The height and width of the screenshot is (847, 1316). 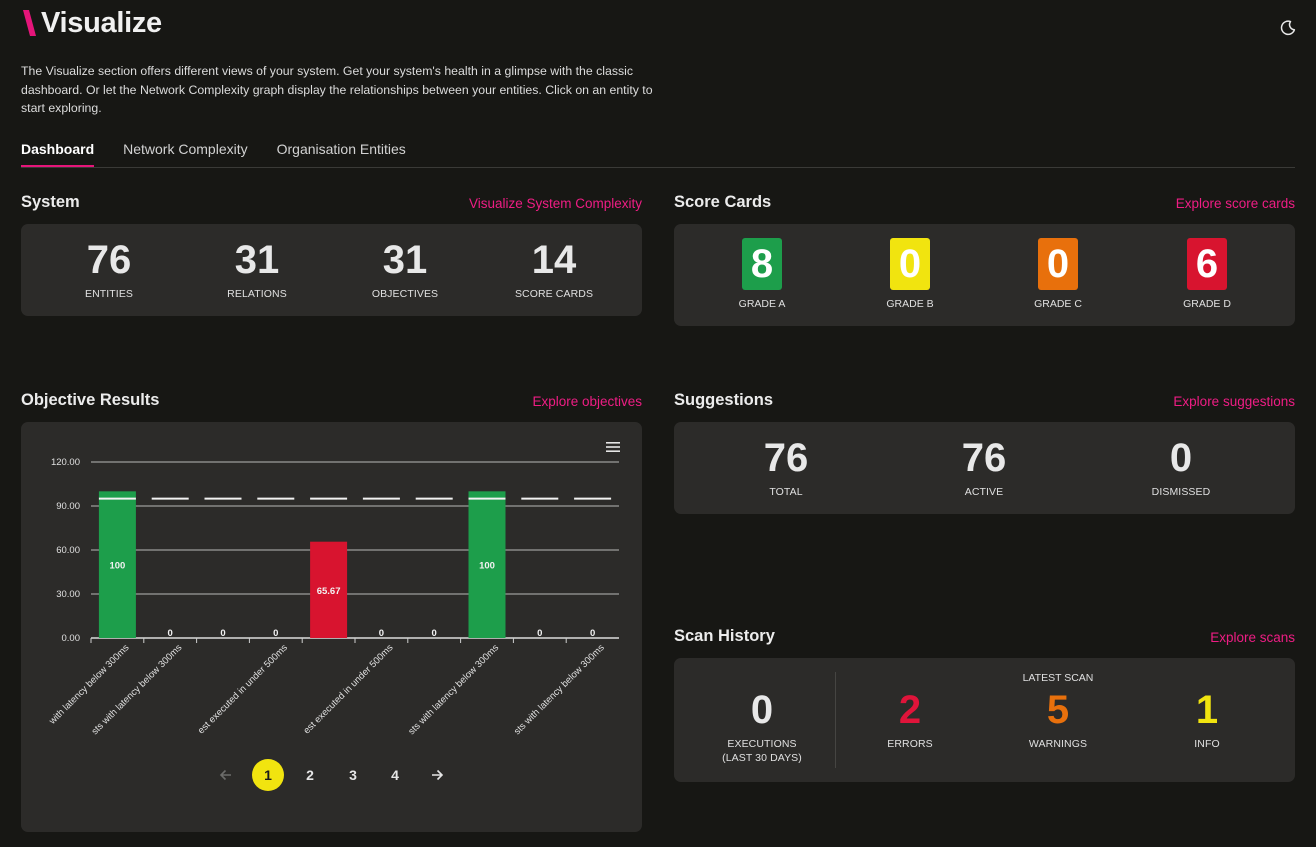 I want to click on arrow-left-icon, so click(x=225, y=775).